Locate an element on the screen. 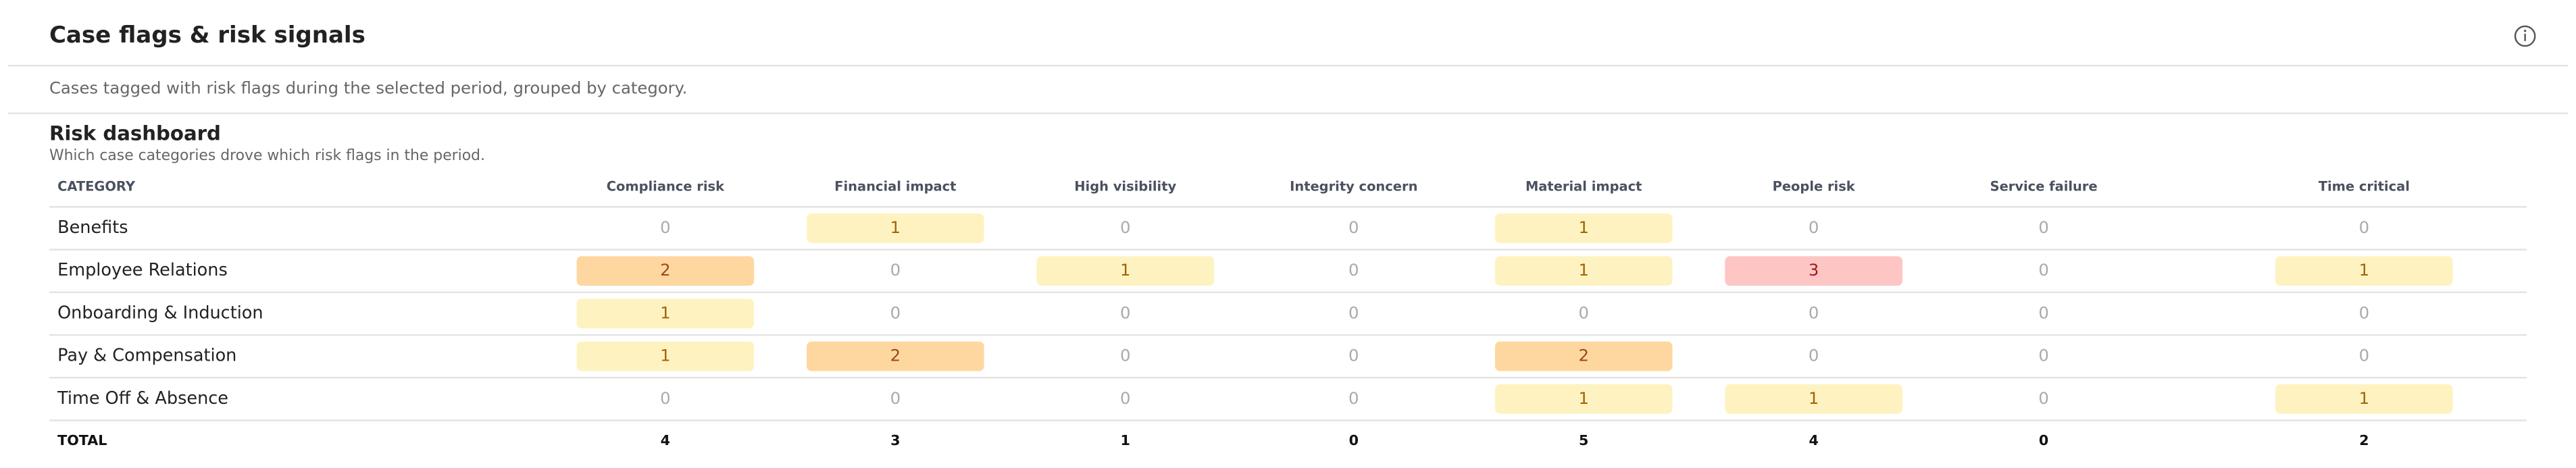 The width and height of the screenshot is (2576, 468). category-label: Time Off & Absence is located at coordinates (142, 398).